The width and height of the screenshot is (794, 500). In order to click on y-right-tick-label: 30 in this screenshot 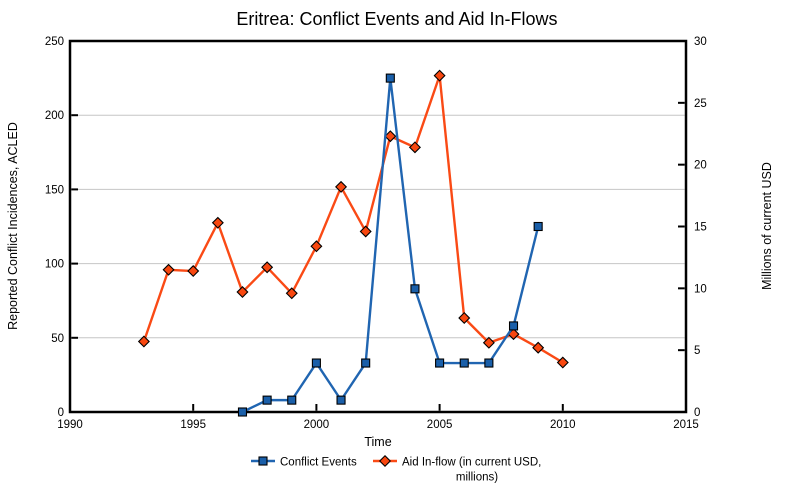, I will do `click(700, 42)`.